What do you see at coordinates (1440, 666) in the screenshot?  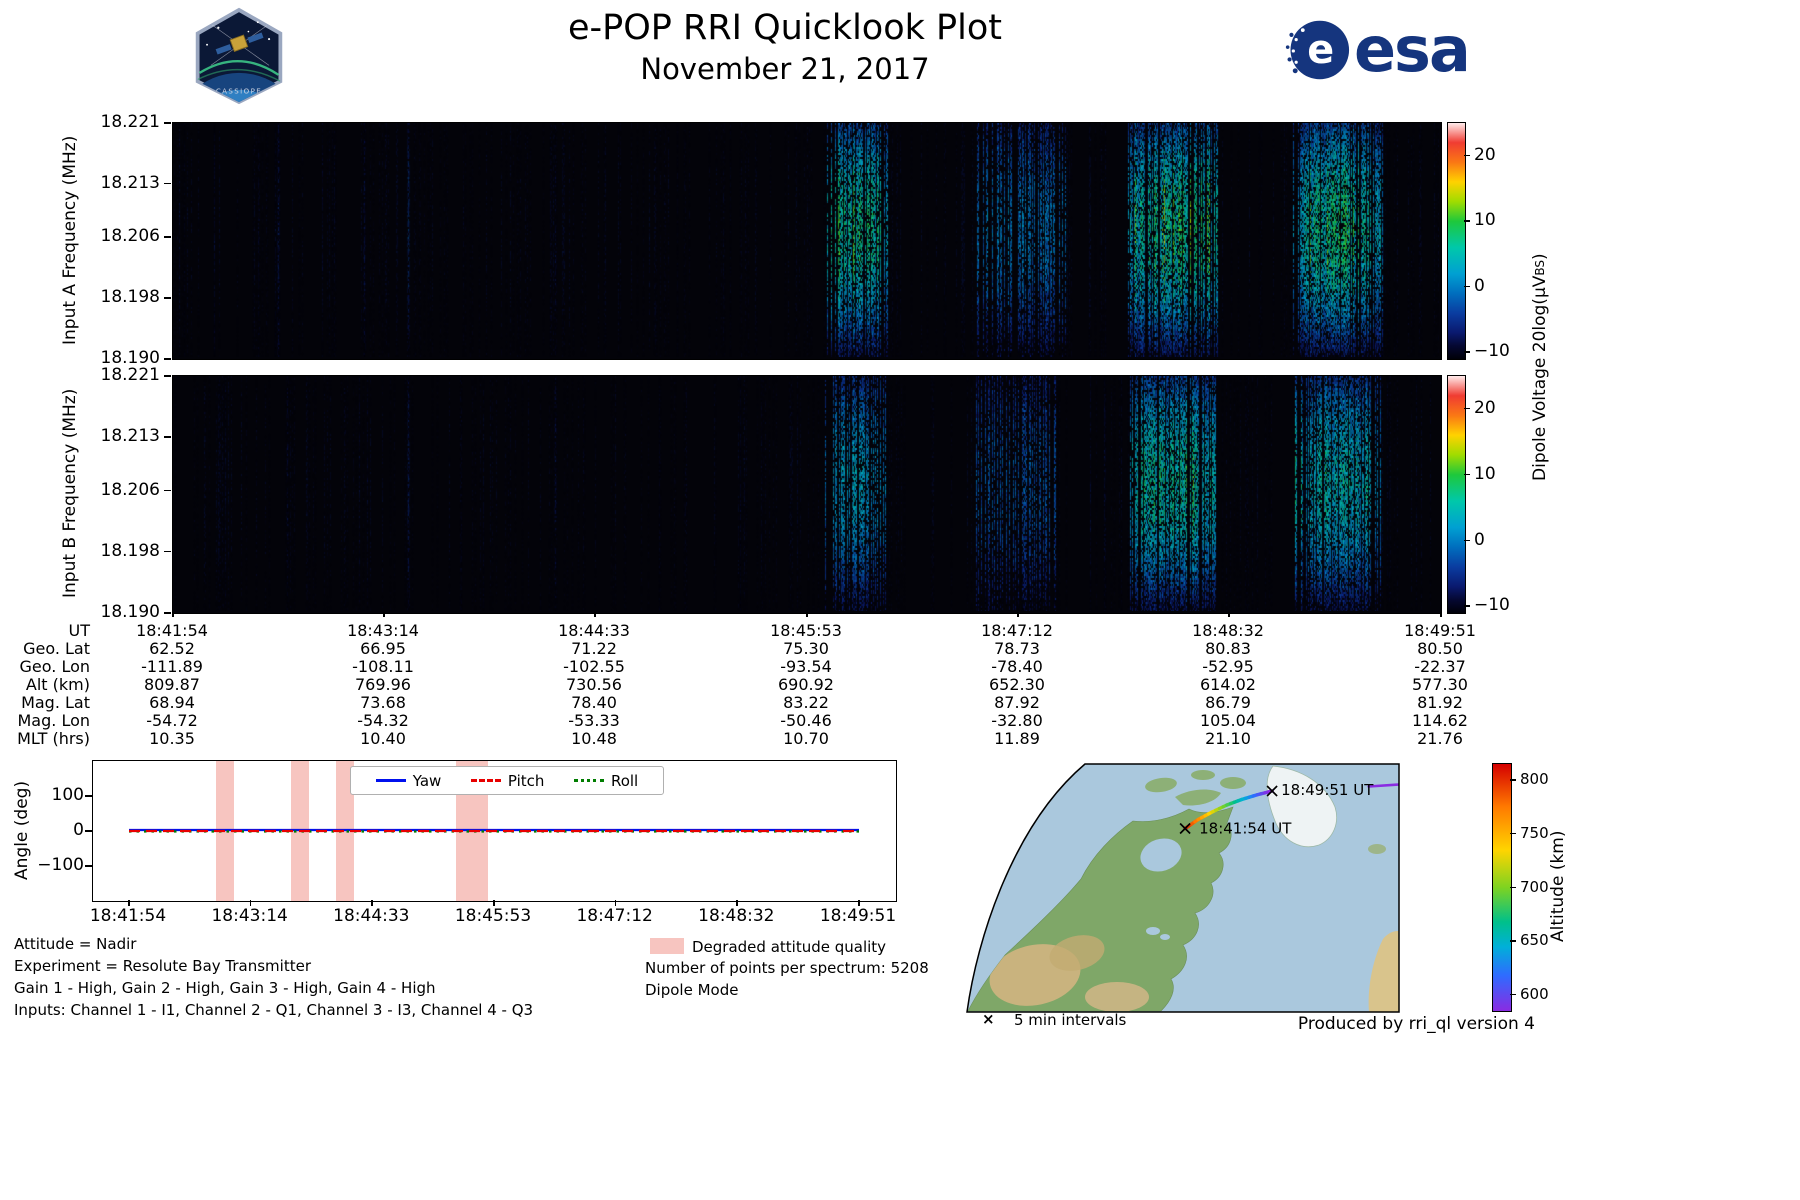 I see `ephemeris-value: -22.37` at bounding box center [1440, 666].